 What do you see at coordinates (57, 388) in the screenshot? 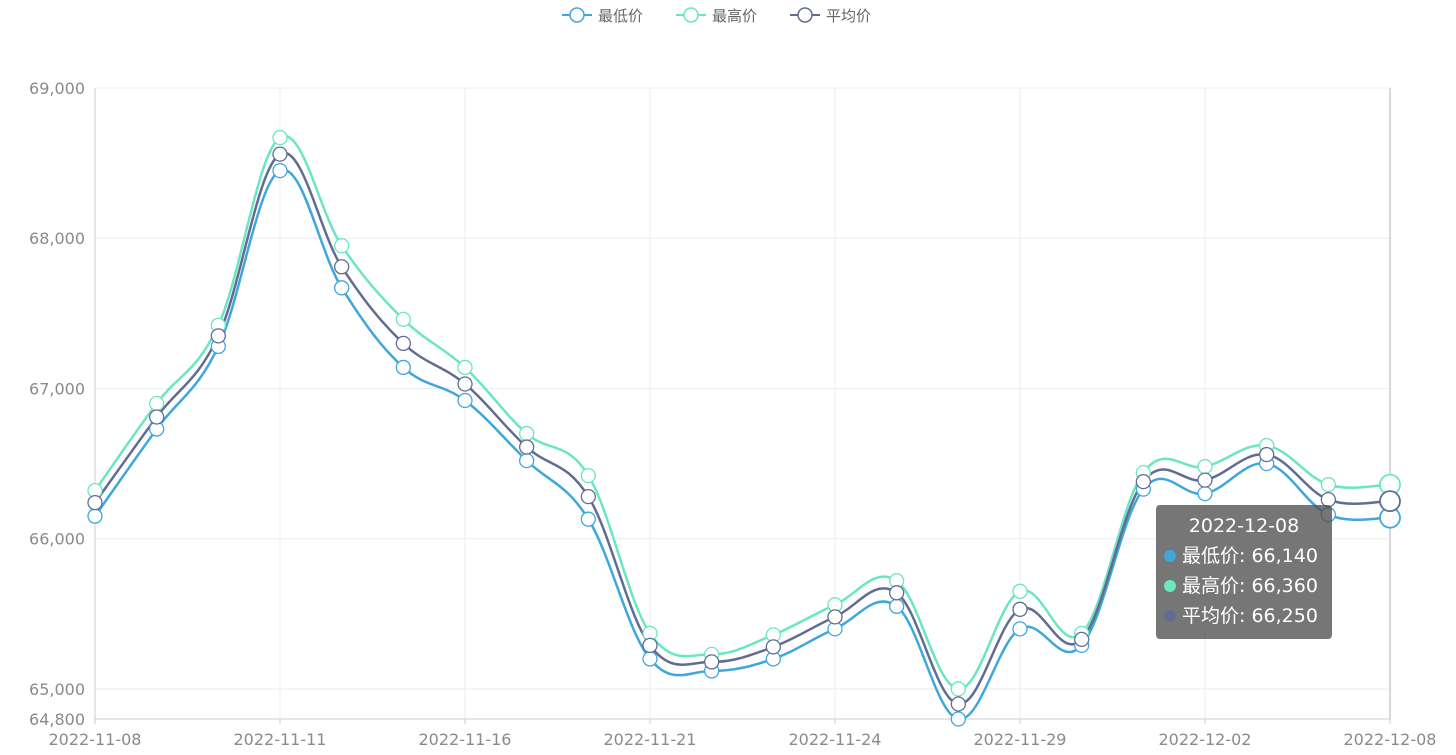
I see `y-tick-label: 67,000` at bounding box center [57, 388].